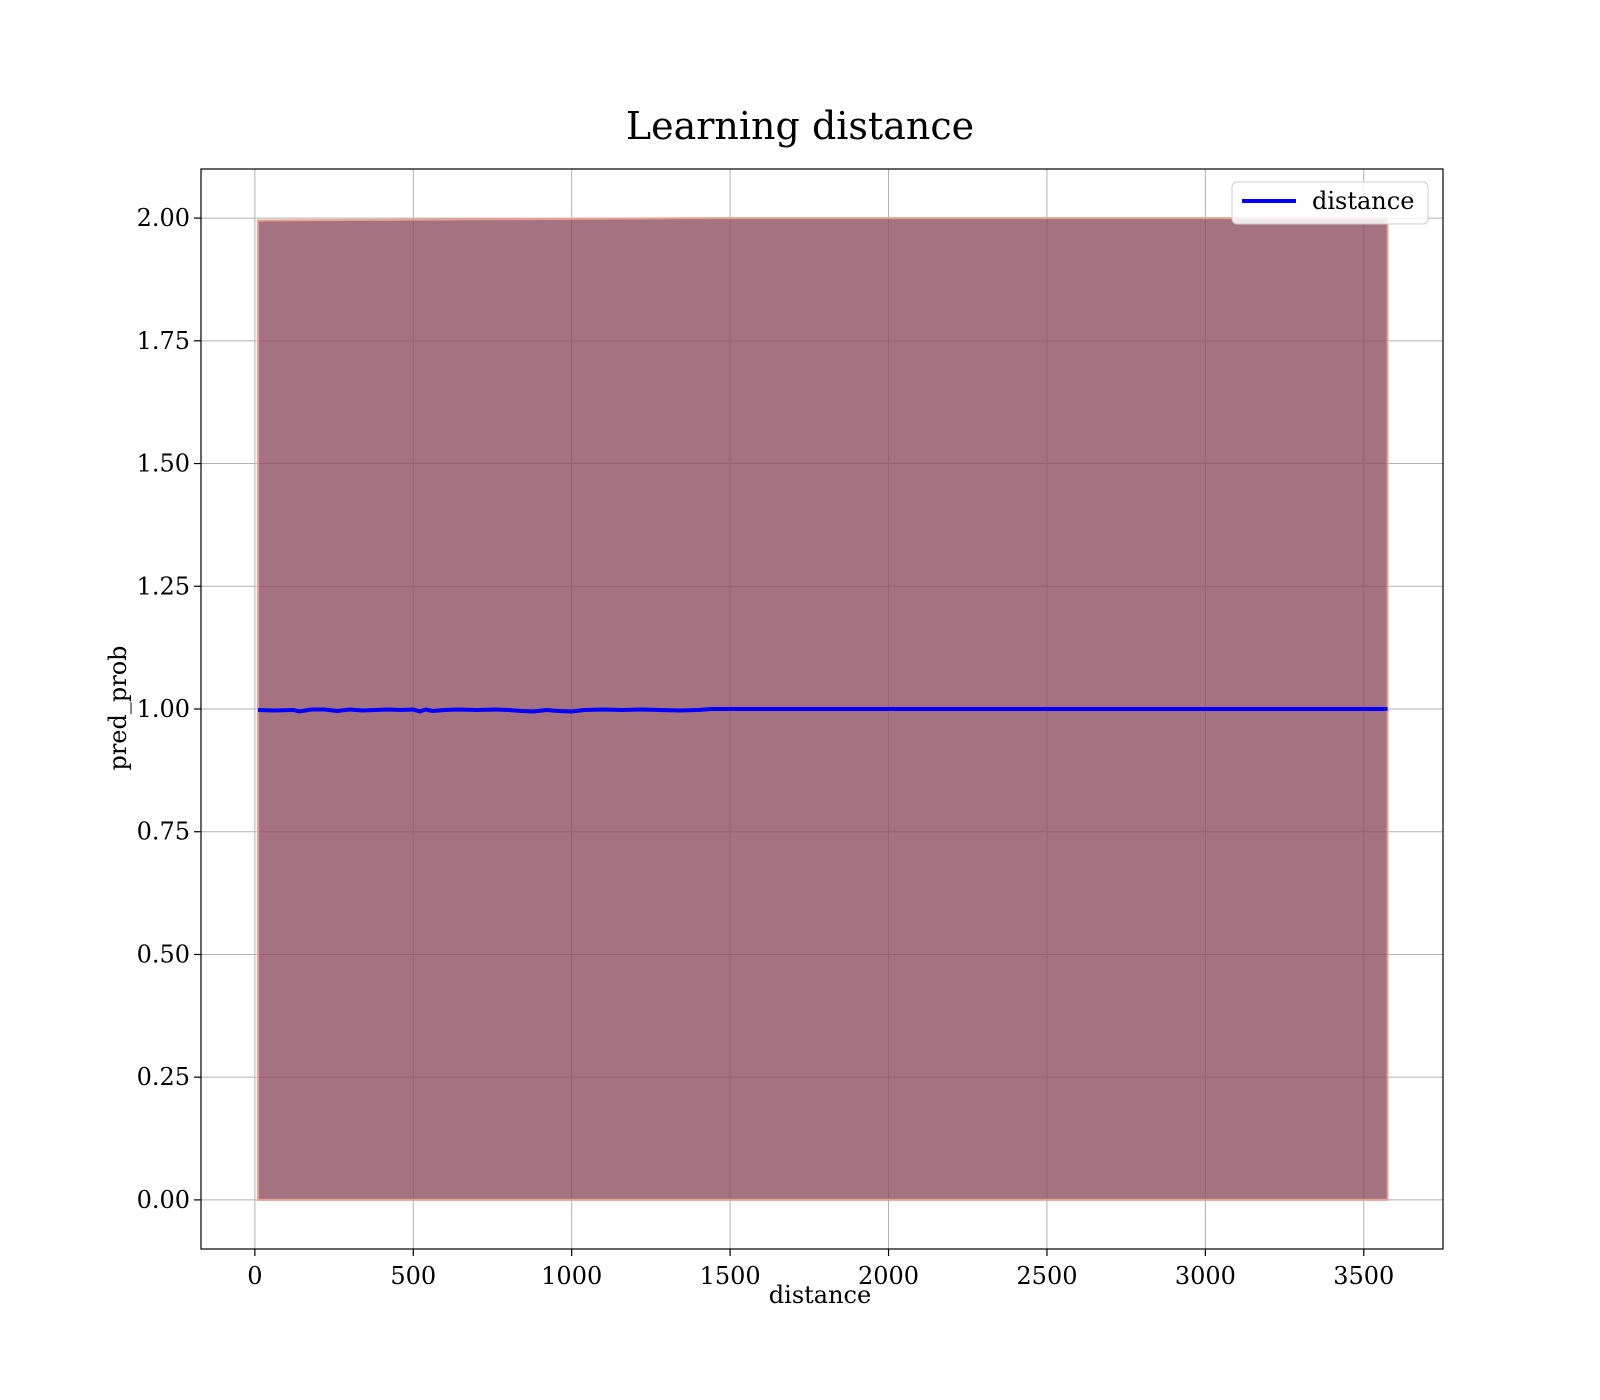  I want to click on y-tick-label: 0.25, so click(163, 1077).